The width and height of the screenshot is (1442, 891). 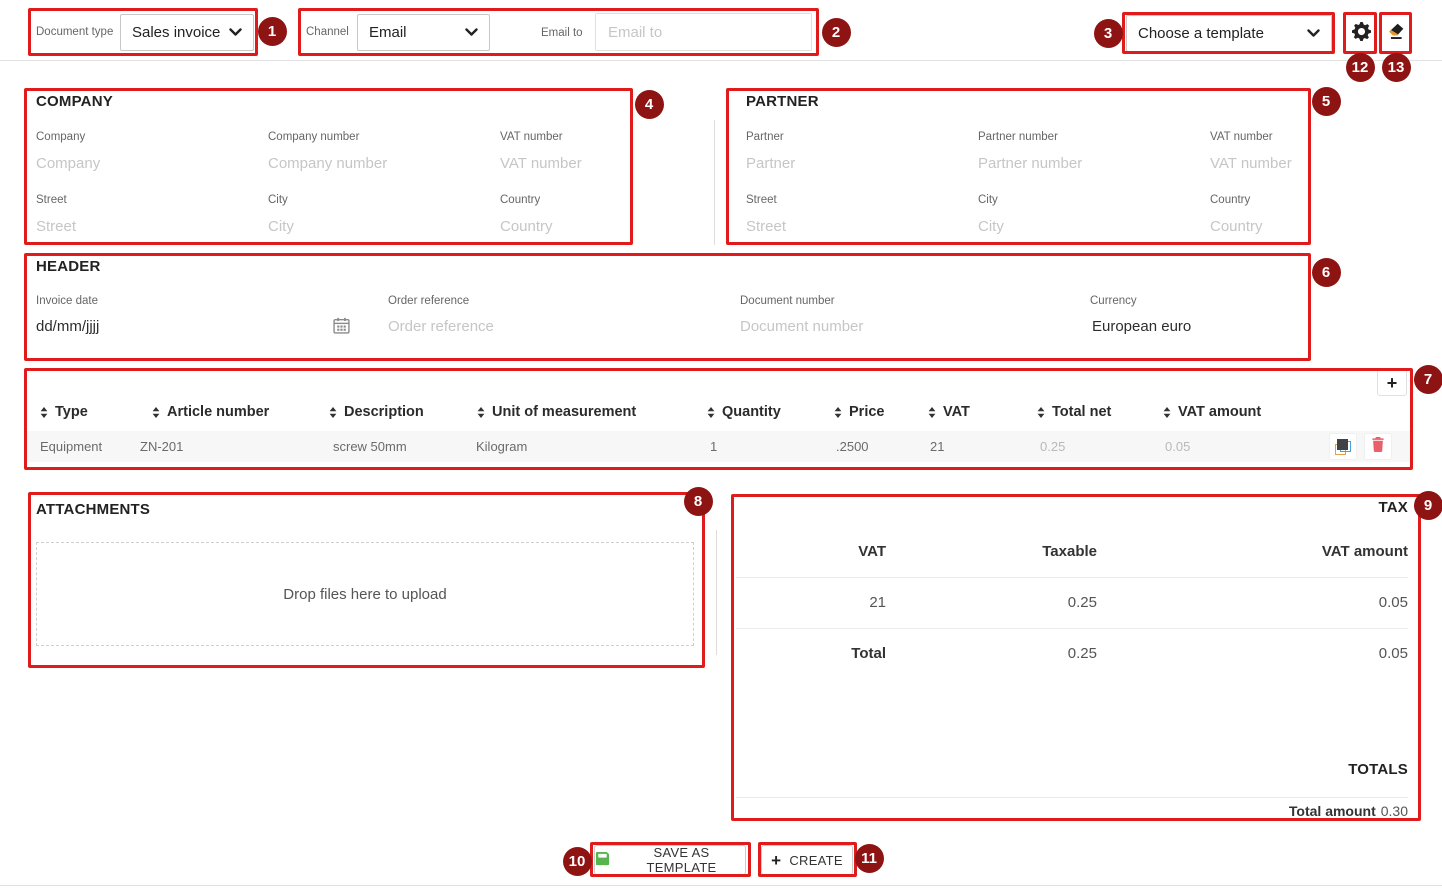 I want to click on invoice-date-input: dd/mm/jjjj, so click(x=68, y=326).